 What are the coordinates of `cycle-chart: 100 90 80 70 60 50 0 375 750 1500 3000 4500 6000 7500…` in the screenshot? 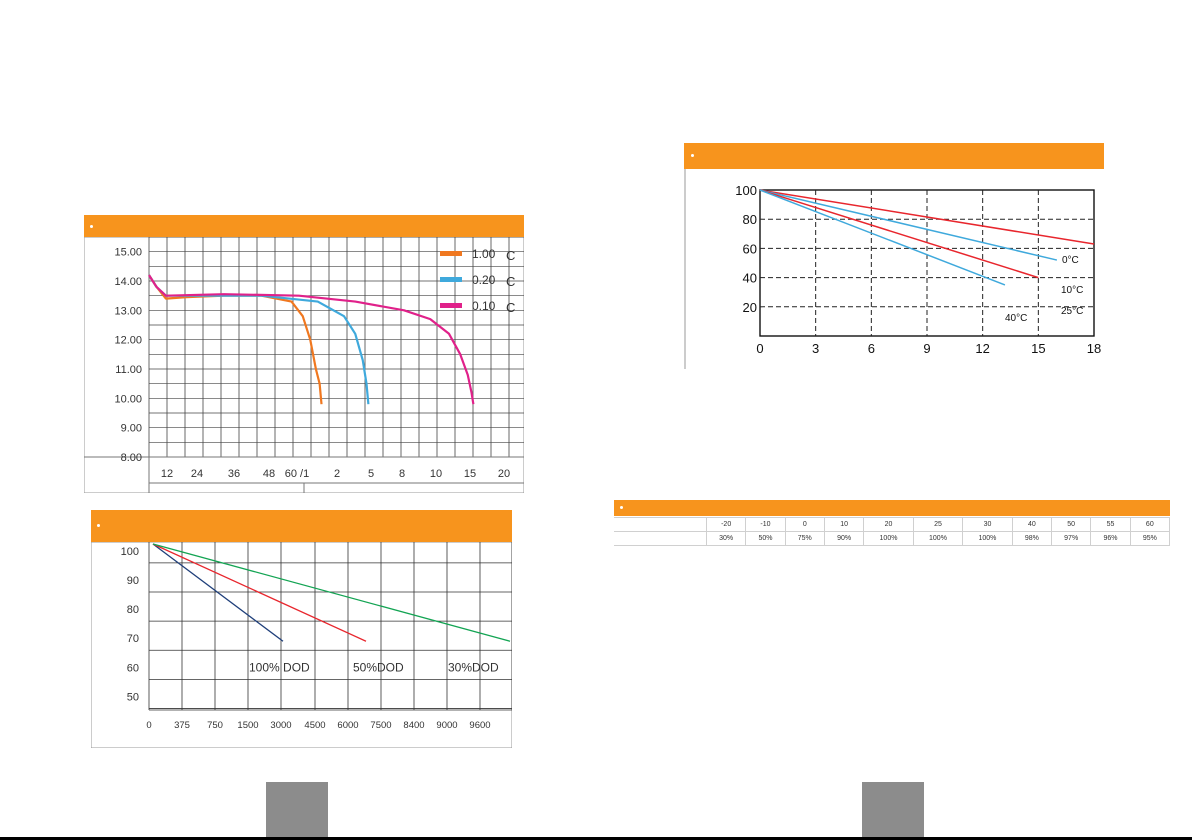 It's located at (301, 645).